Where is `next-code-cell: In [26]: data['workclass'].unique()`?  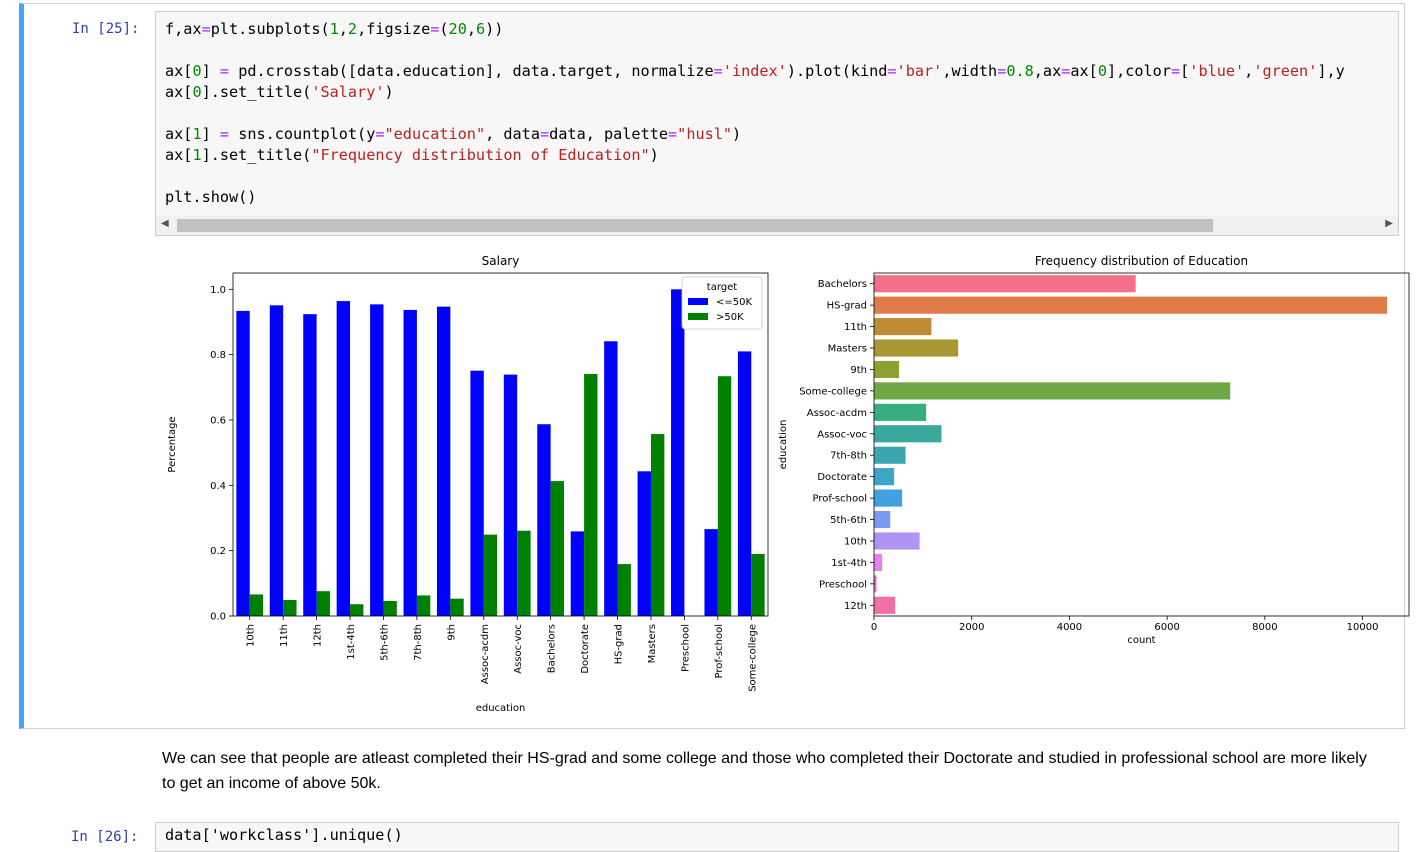 next-code-cell: In [26]: data['workclass'].unique() is located at coordinates (712, 837).